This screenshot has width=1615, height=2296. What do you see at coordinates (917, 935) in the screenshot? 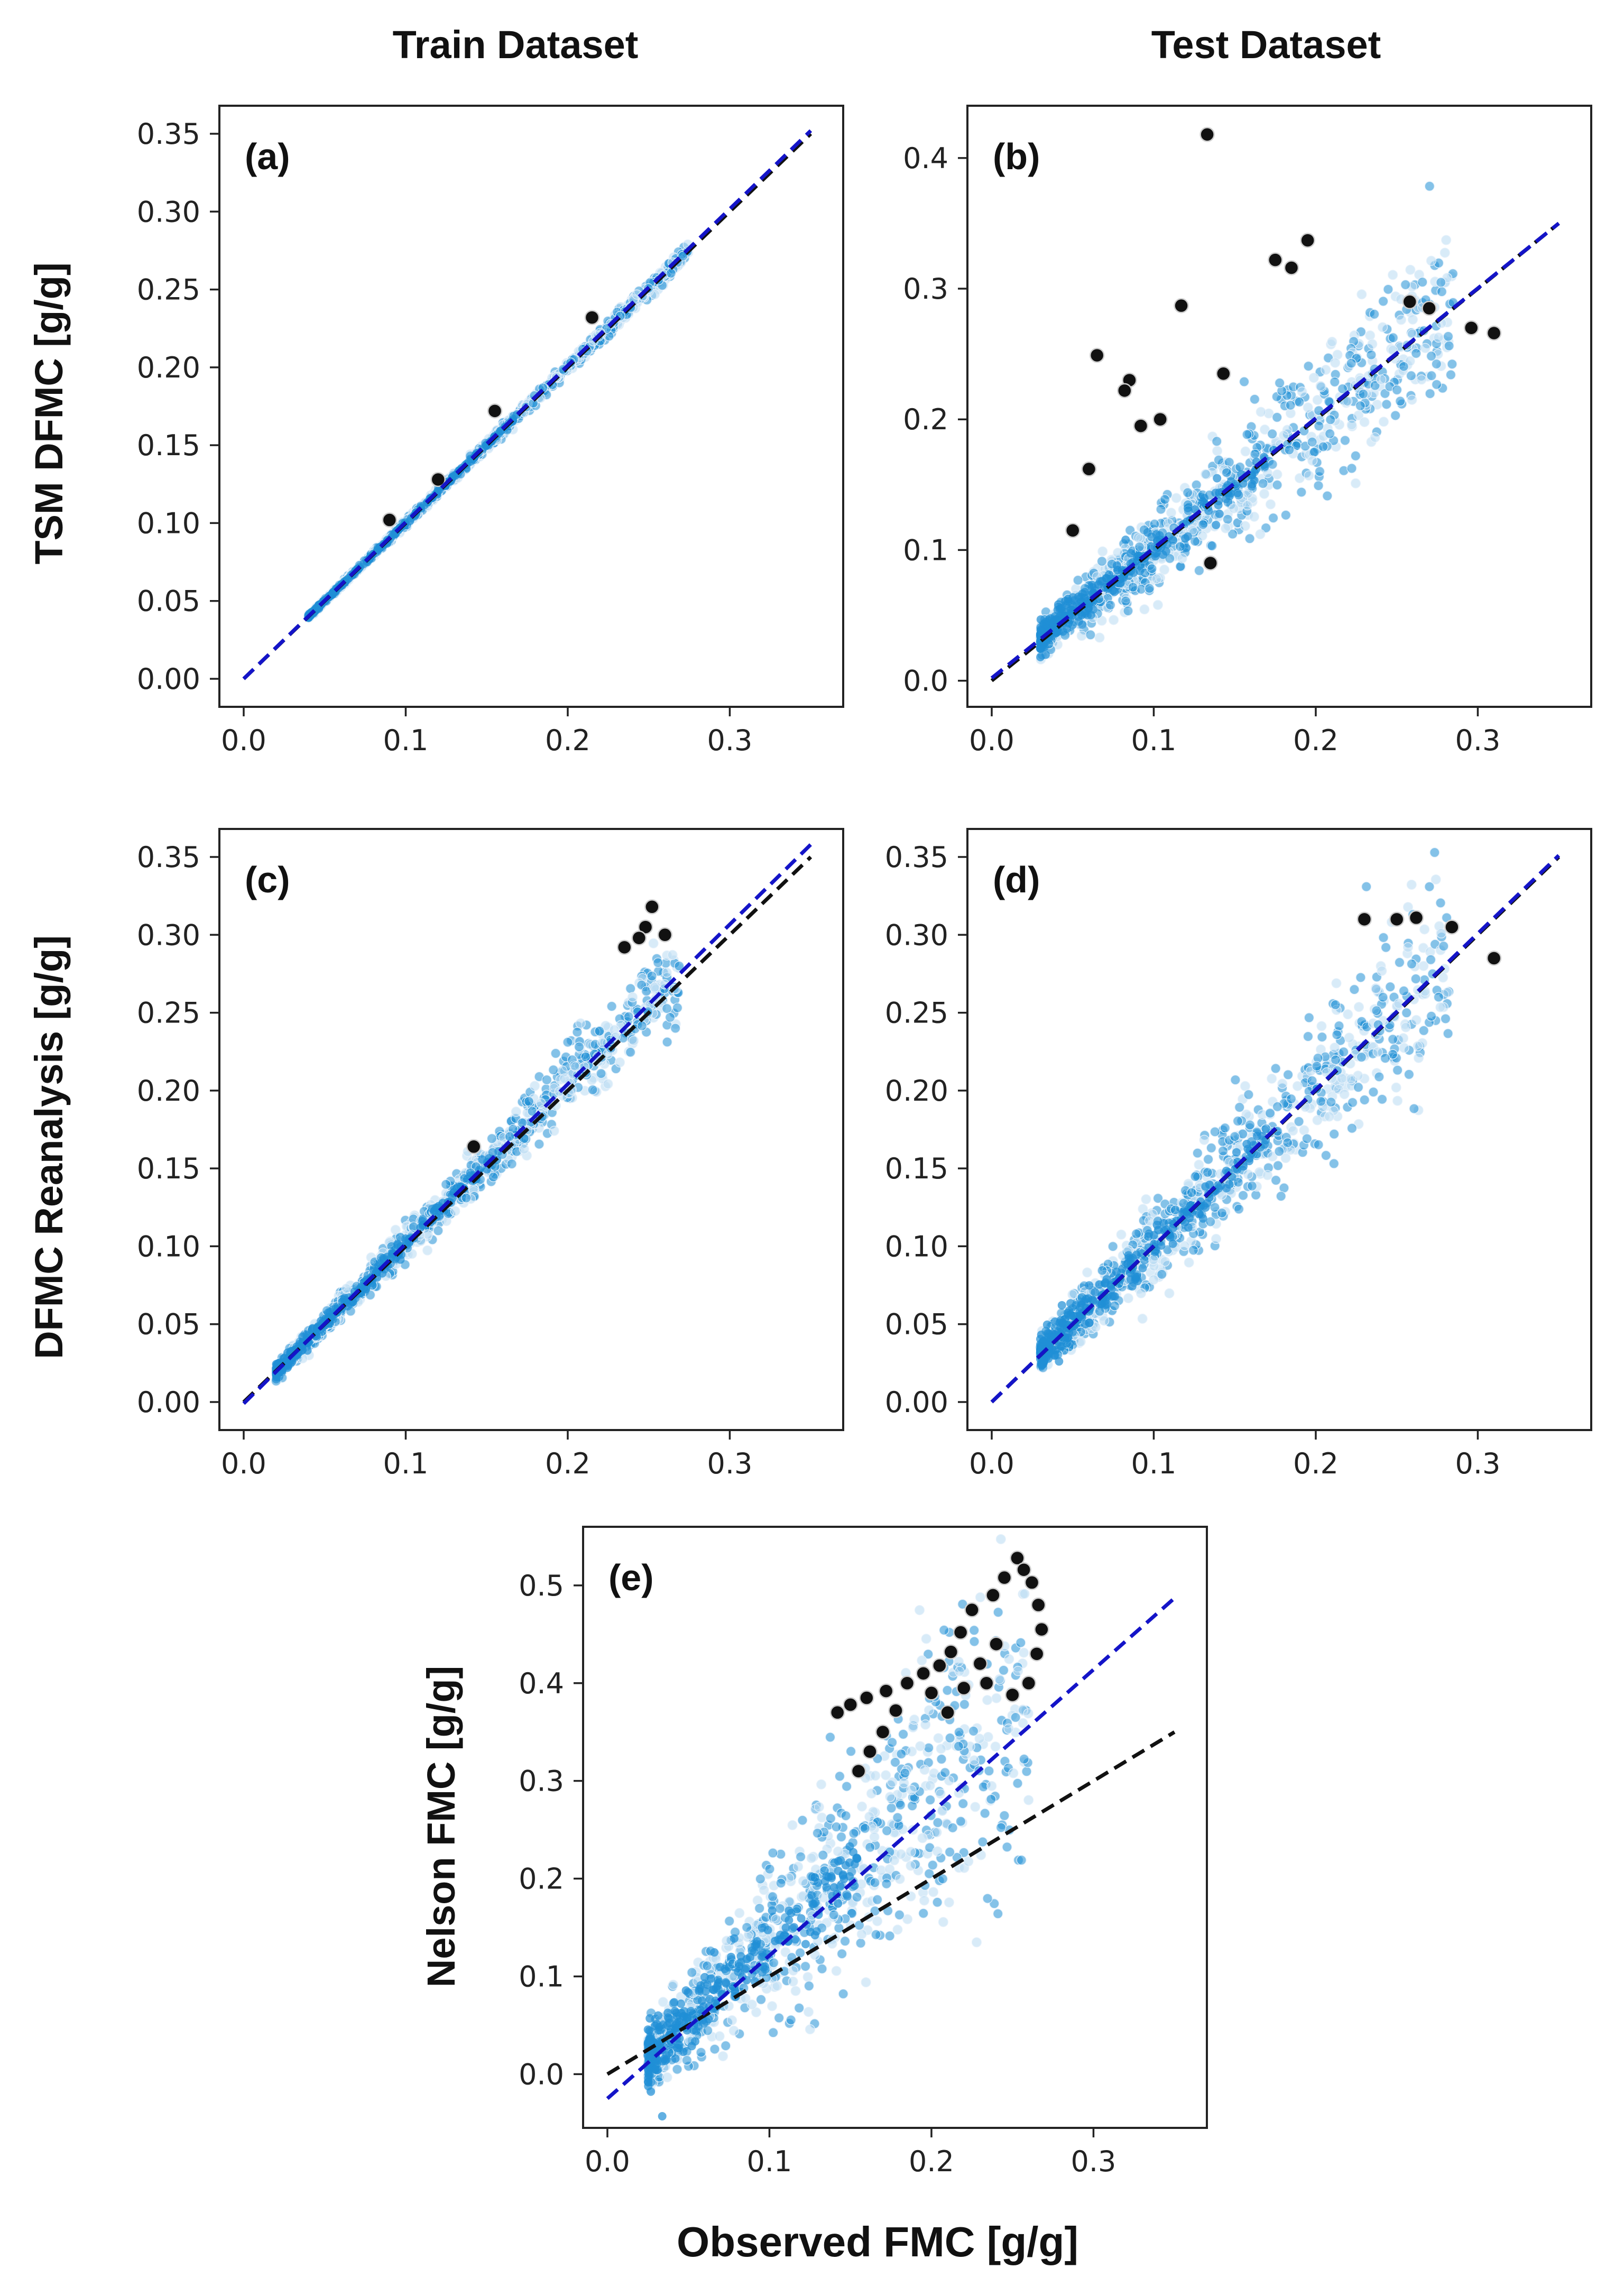
I see `y-tick-label: 0.30` at bounding box center [917, 935].